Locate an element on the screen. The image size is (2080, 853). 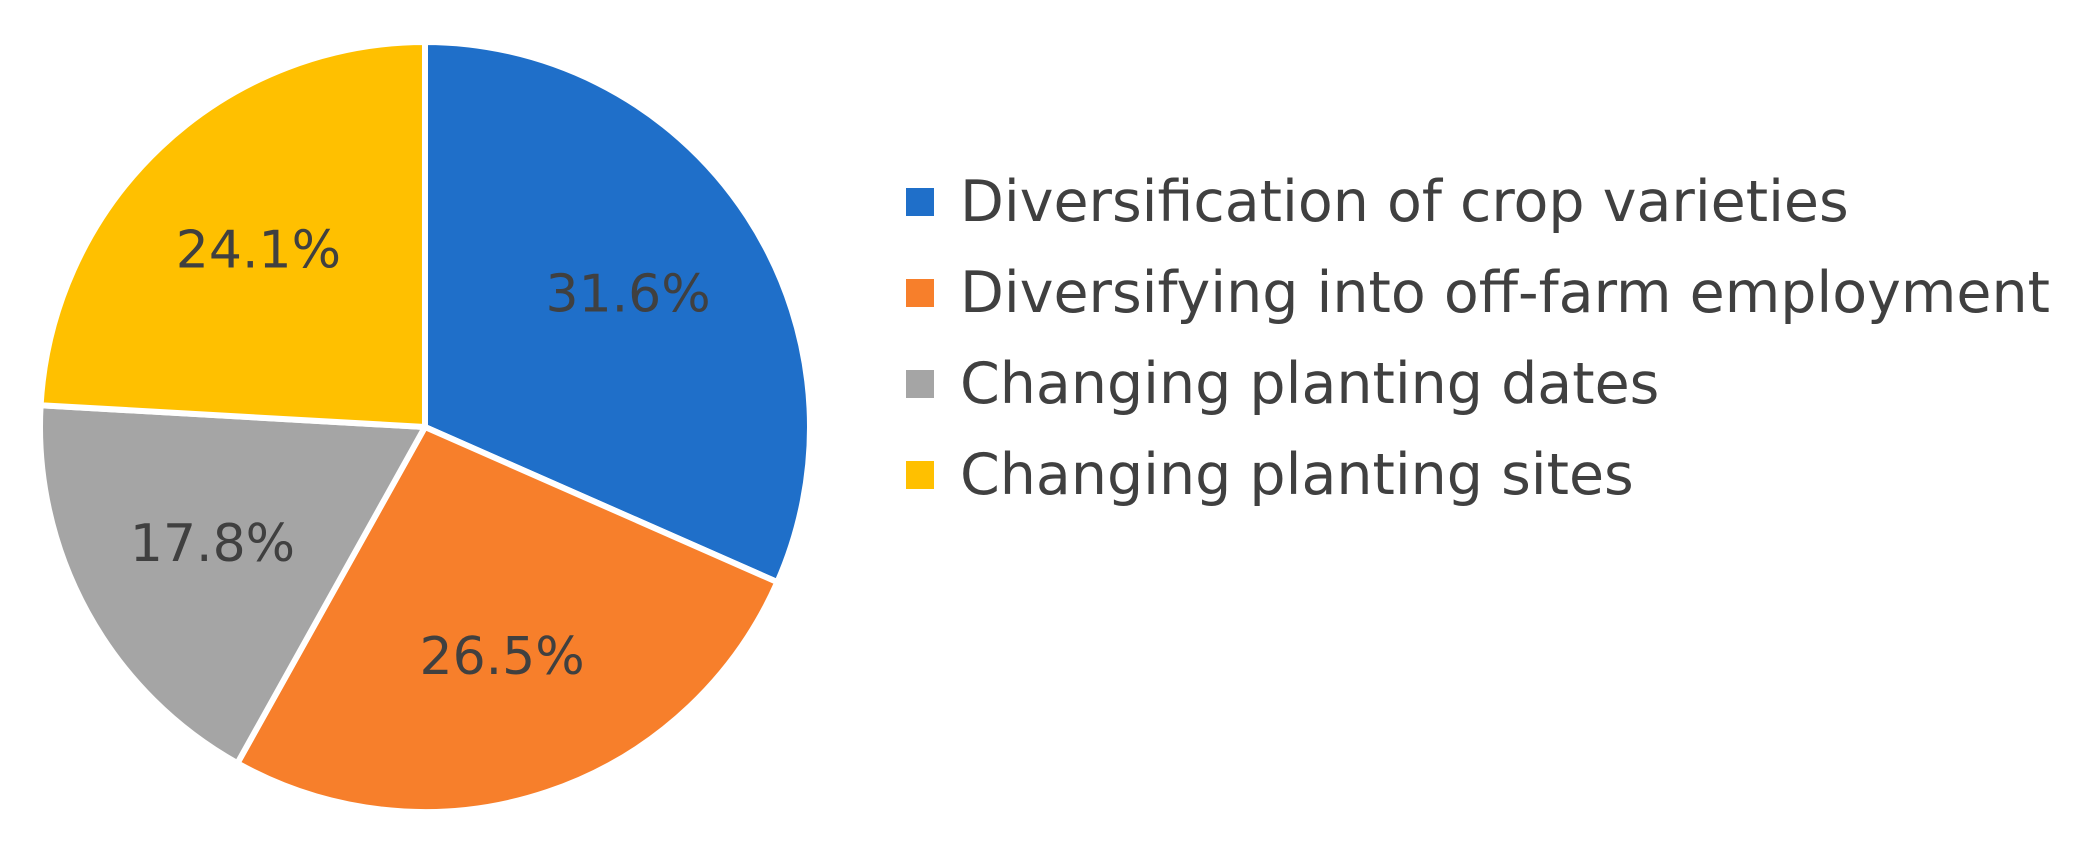
pie-slice-changing-planting-sites is located at coordinates (232, 234).